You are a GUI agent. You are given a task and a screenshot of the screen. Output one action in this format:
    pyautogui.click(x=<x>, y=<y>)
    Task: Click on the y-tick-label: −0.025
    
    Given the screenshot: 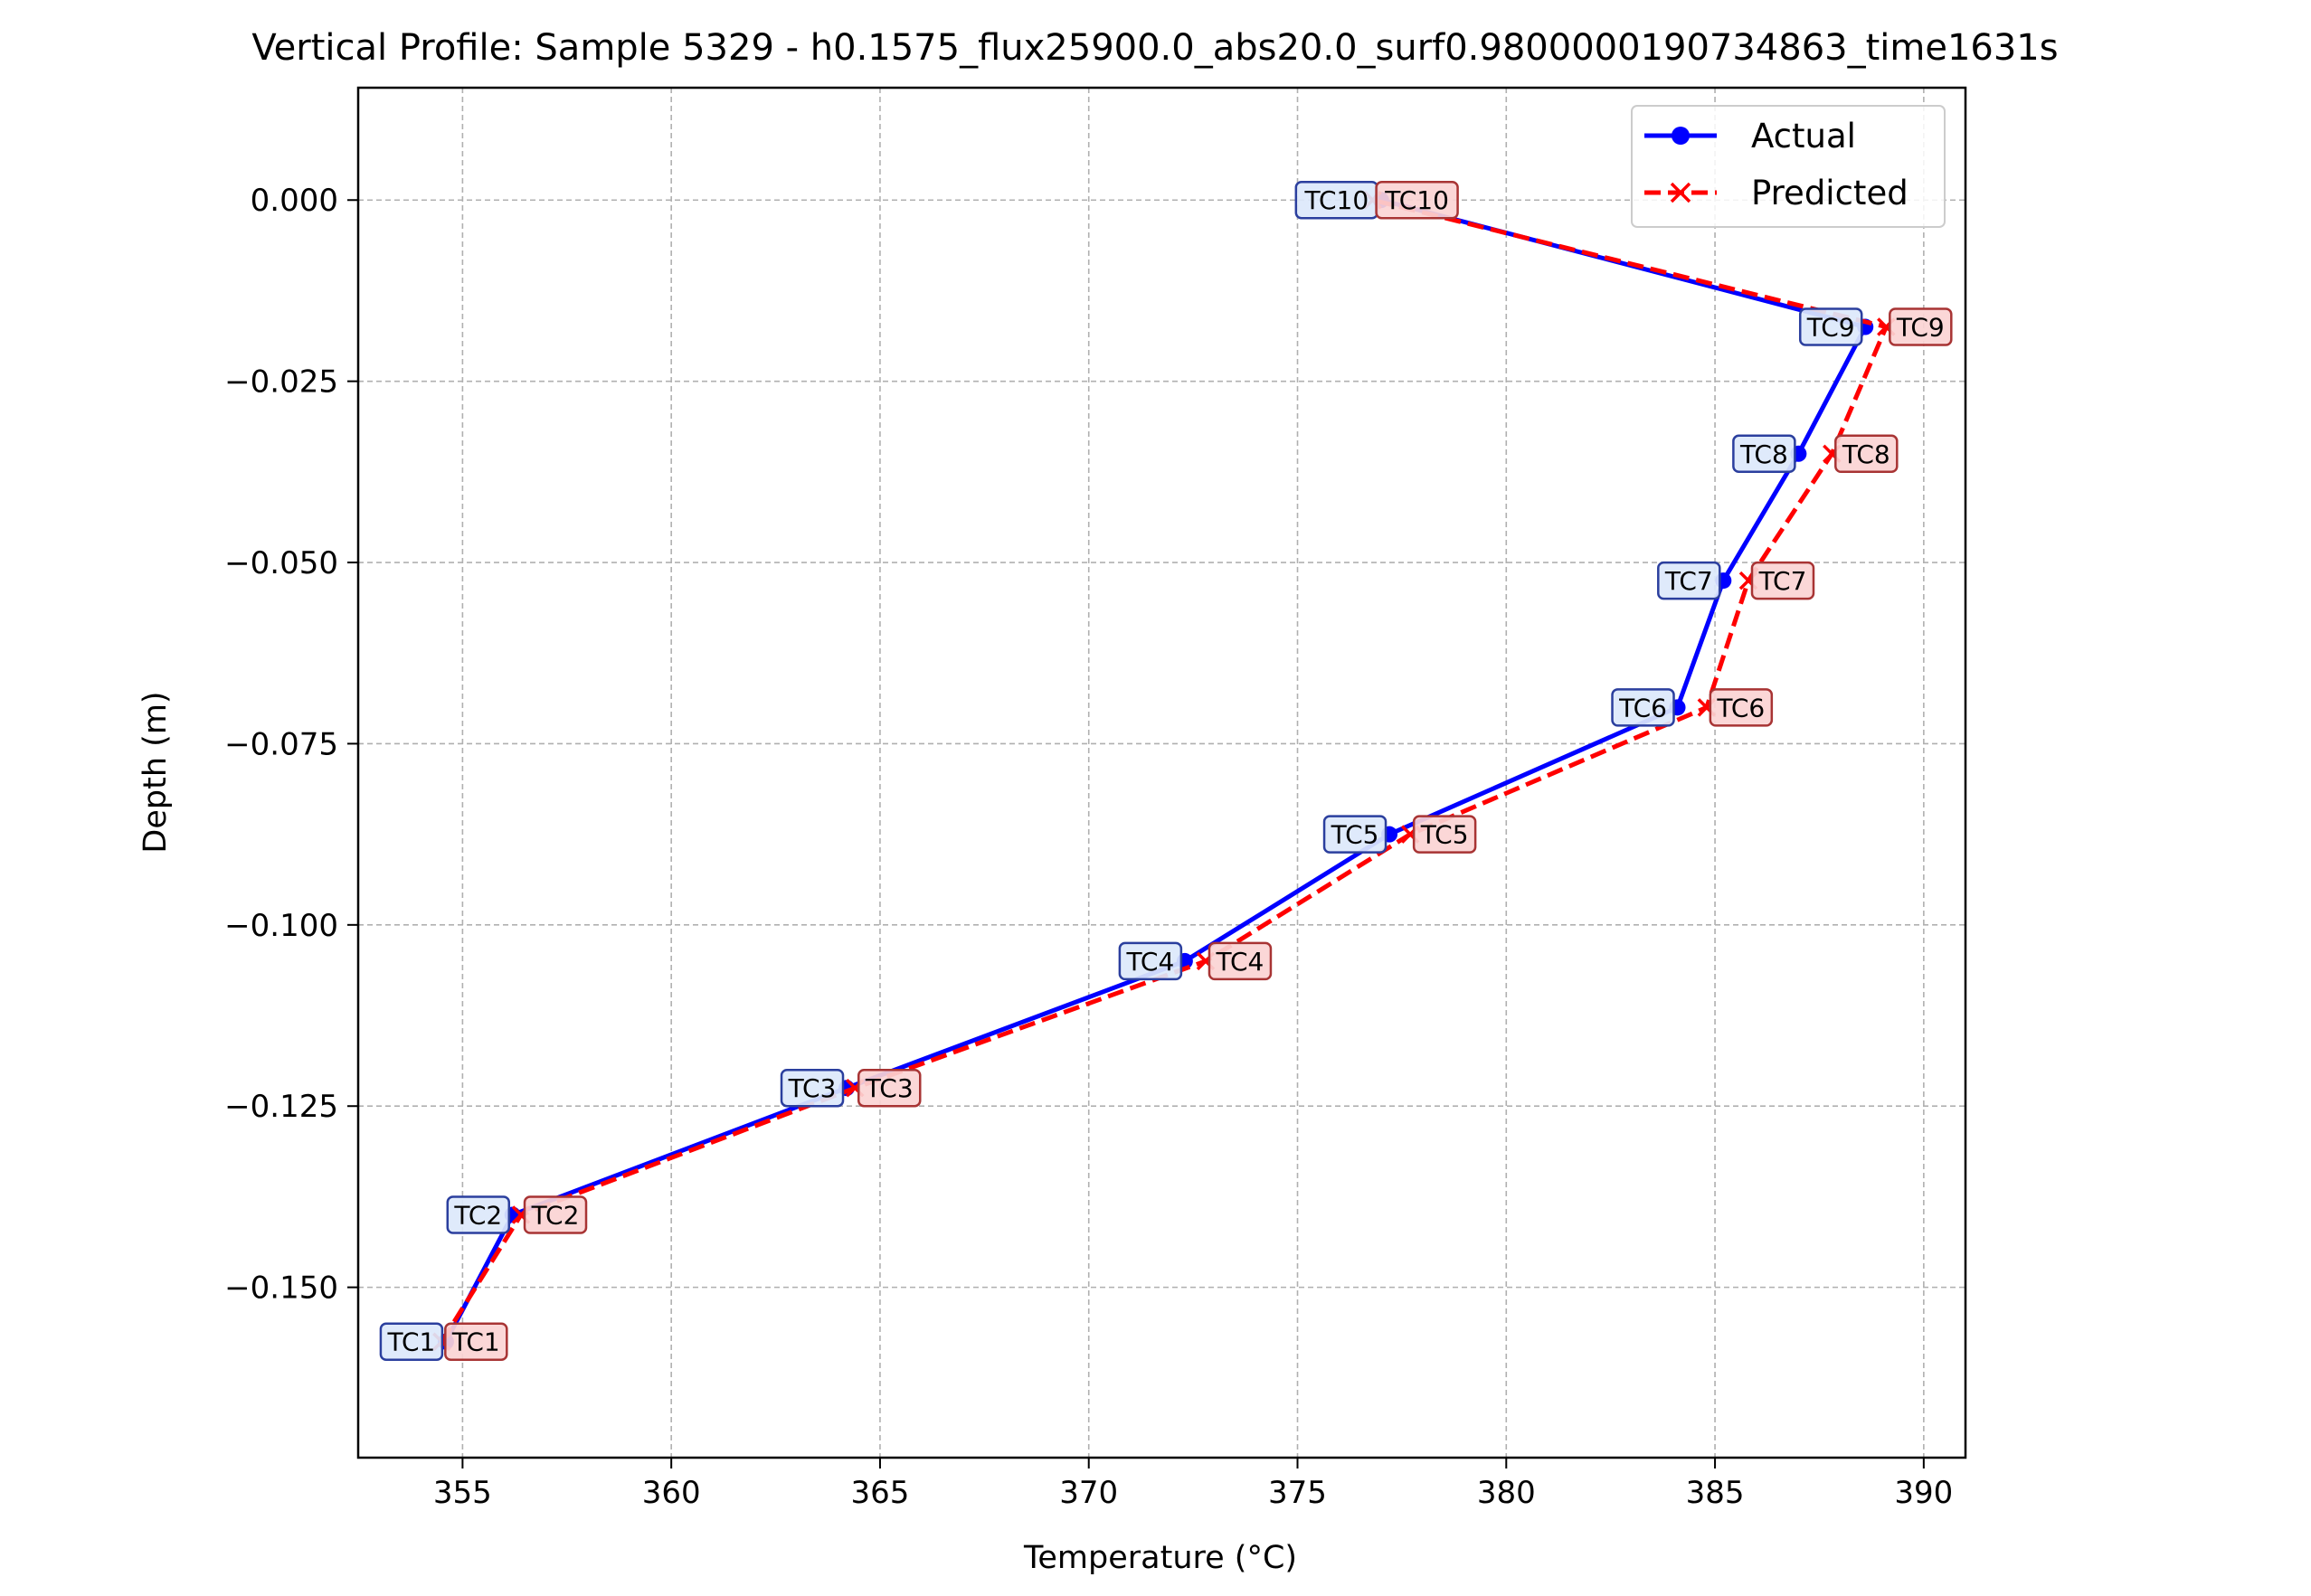 What is the action you would take?
    pyautogui.click(x=281, y=383)
    